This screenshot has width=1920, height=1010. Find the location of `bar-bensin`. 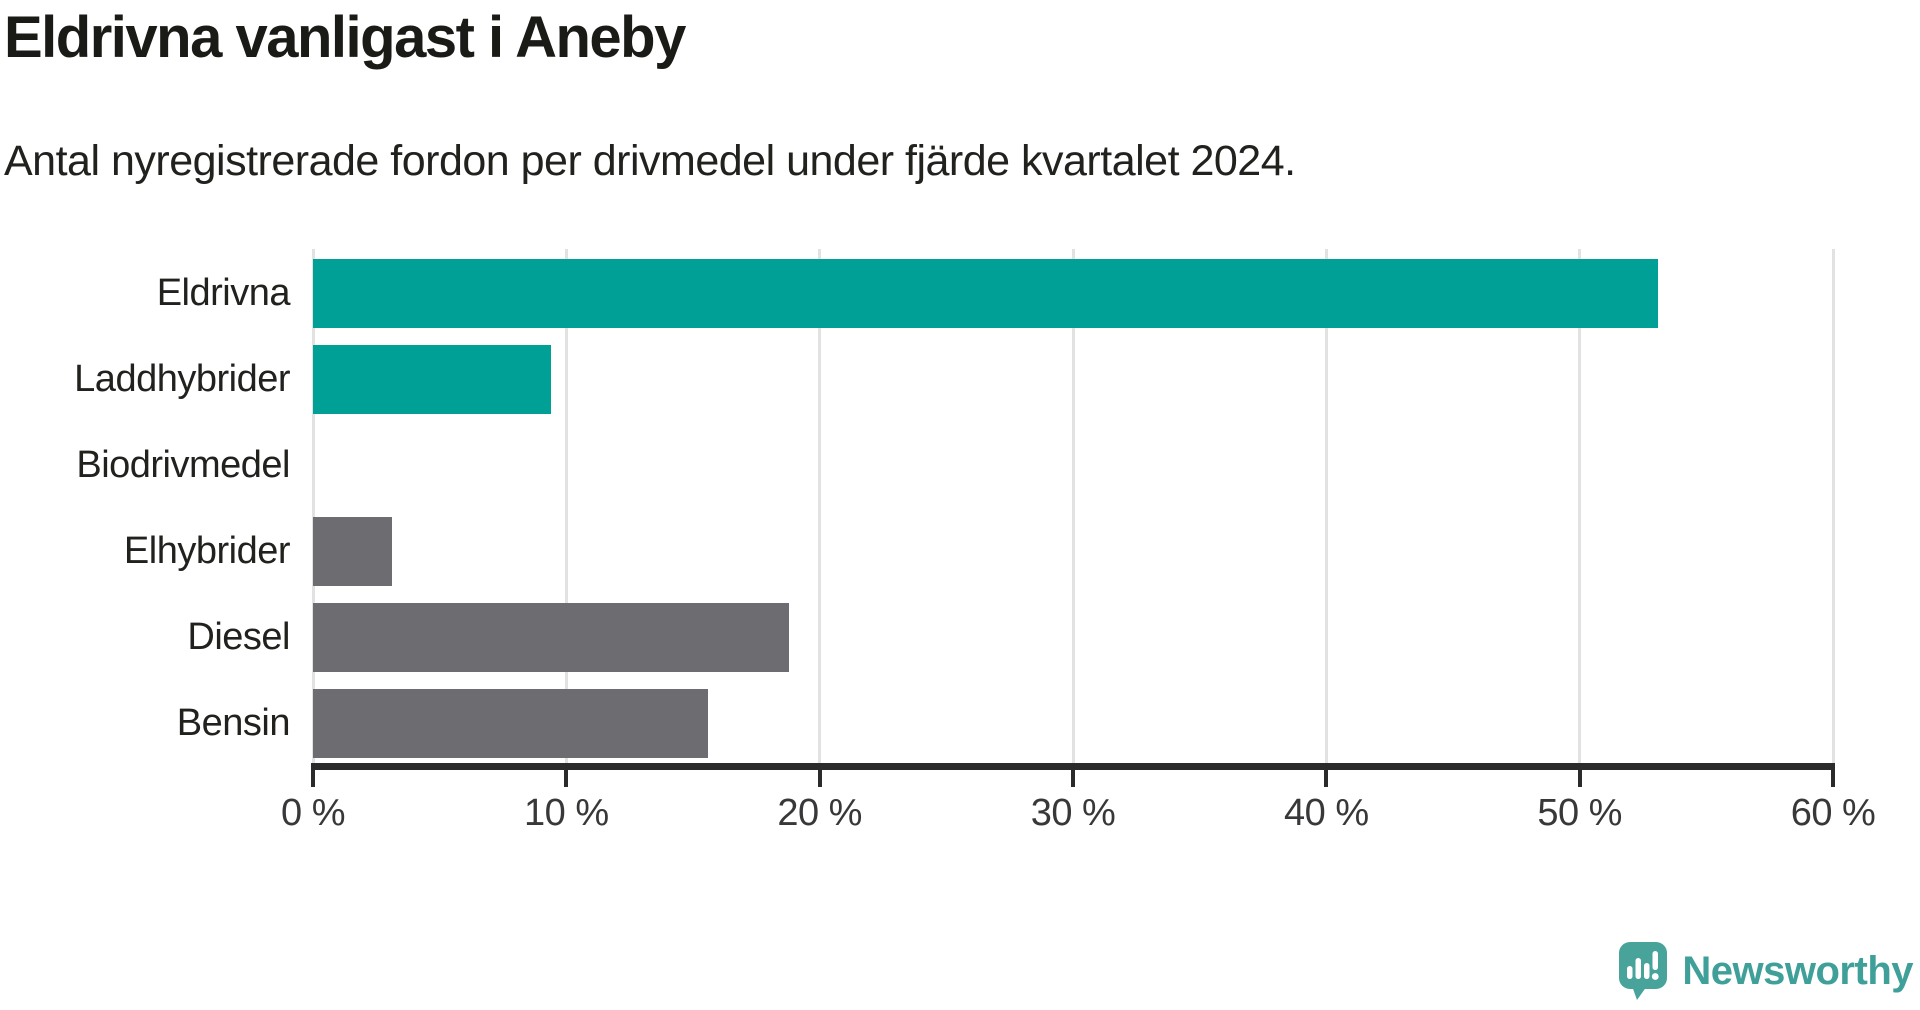

bar-bensin is located at coordinates (511, 723).